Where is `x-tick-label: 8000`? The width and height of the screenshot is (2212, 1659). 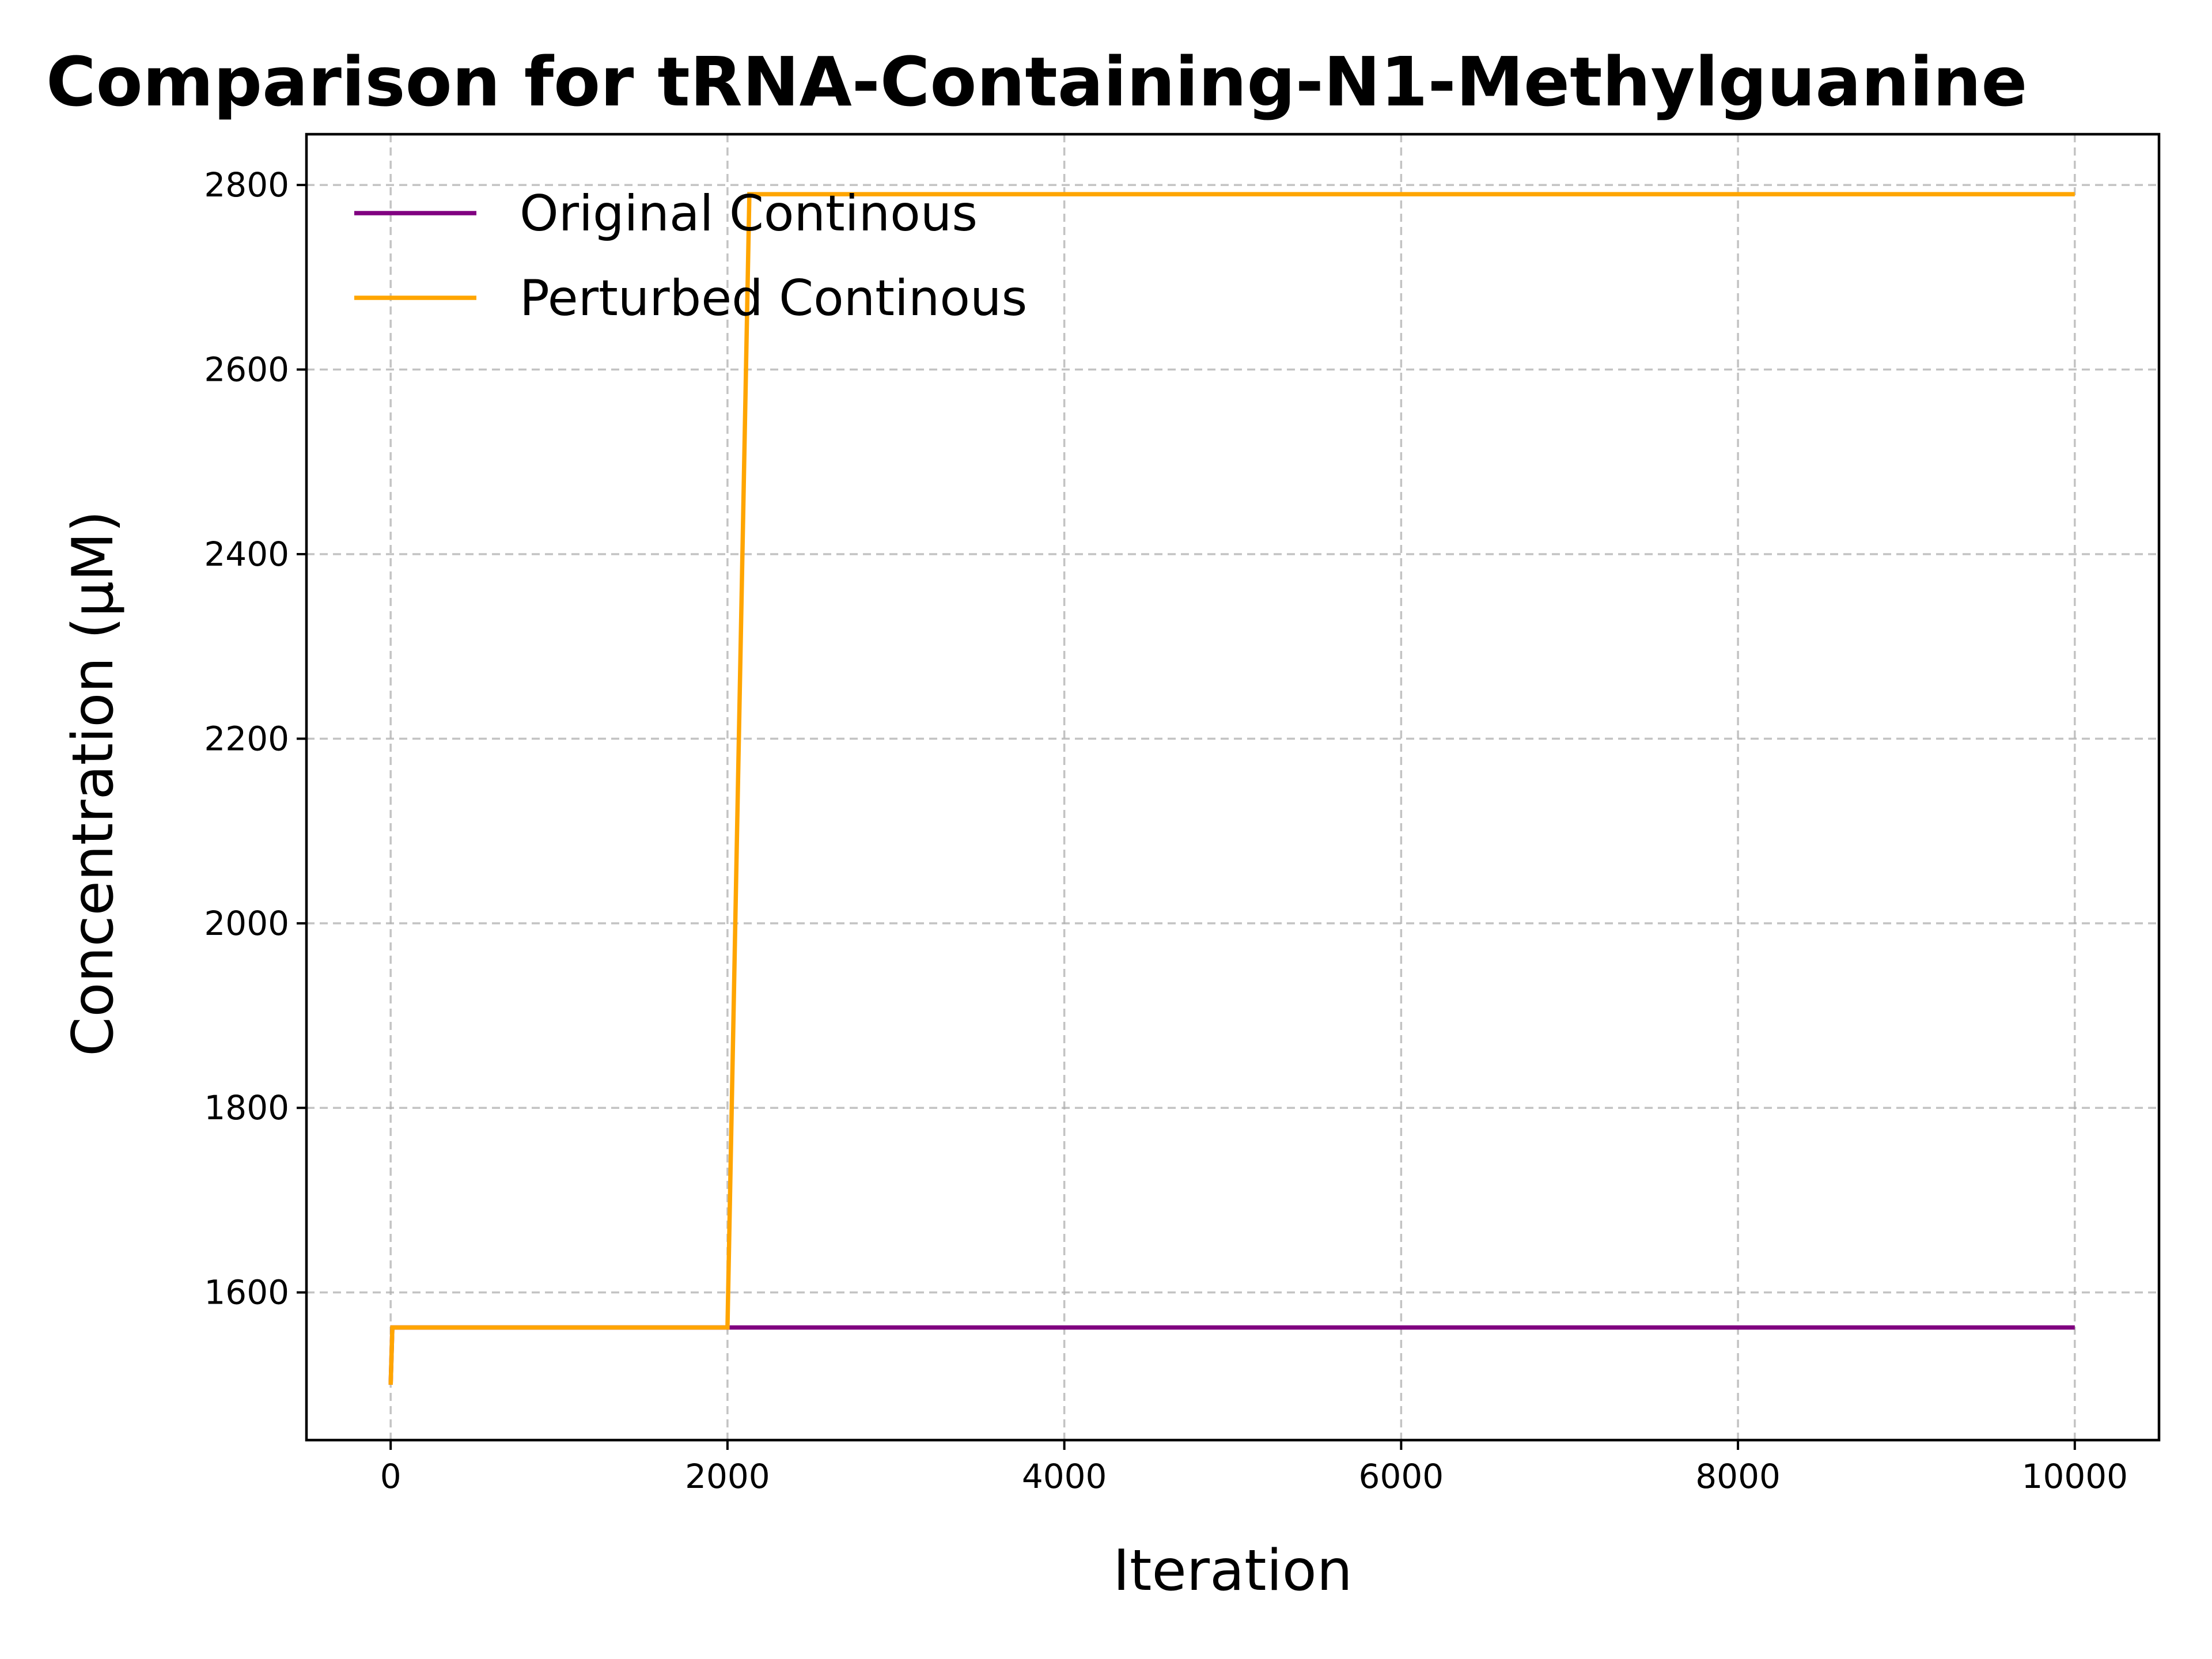
x-tick-label: 8000 is located at coordinates (1738, 1476).